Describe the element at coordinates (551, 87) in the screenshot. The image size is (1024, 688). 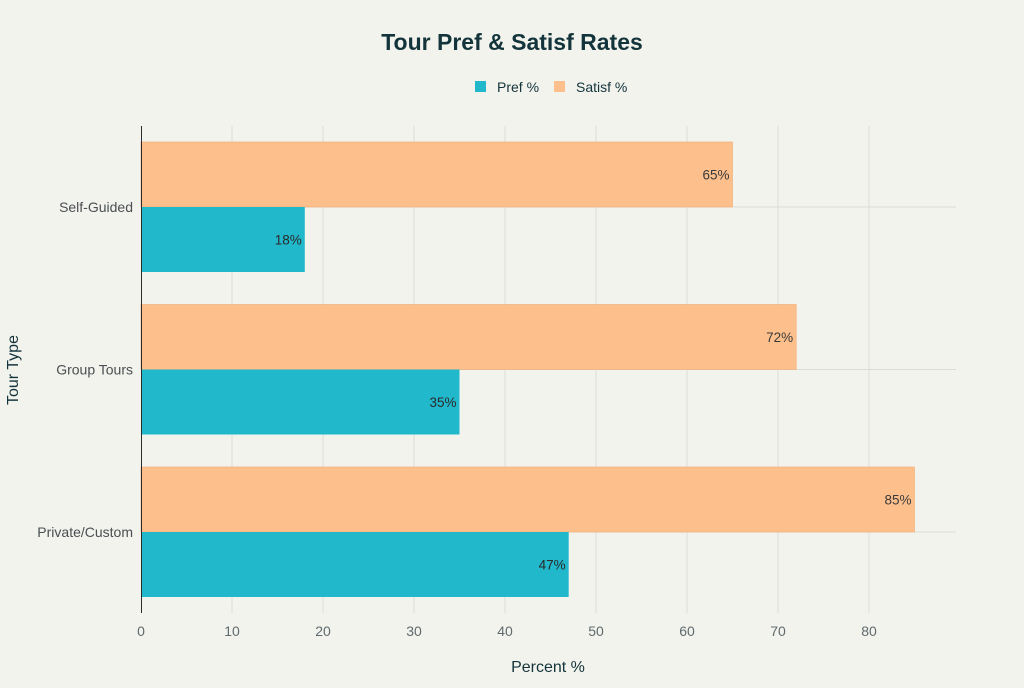
I see `chart-legend: Pref % Satisf %` at that location.